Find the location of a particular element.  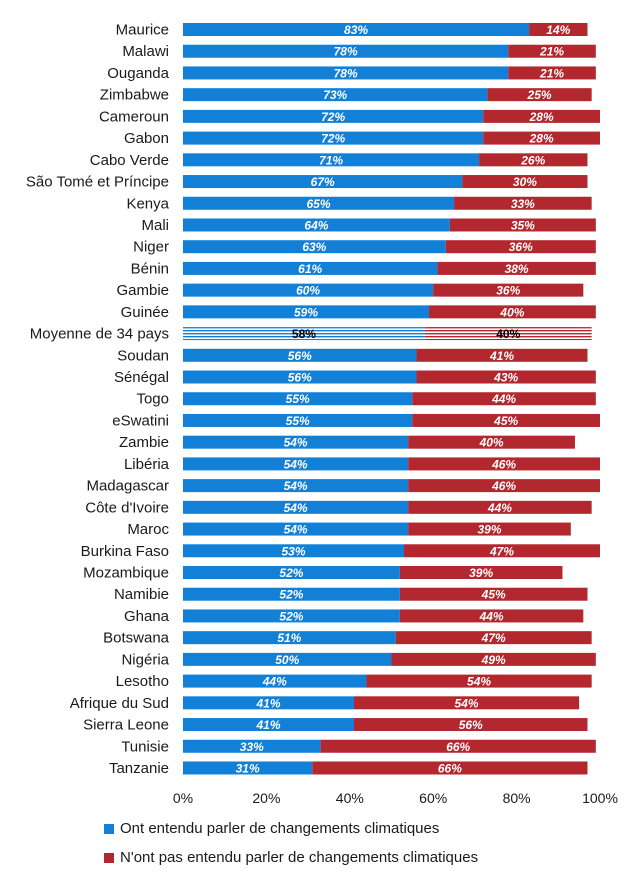

category-label: Cameroun is located at coordinates (134, 116).